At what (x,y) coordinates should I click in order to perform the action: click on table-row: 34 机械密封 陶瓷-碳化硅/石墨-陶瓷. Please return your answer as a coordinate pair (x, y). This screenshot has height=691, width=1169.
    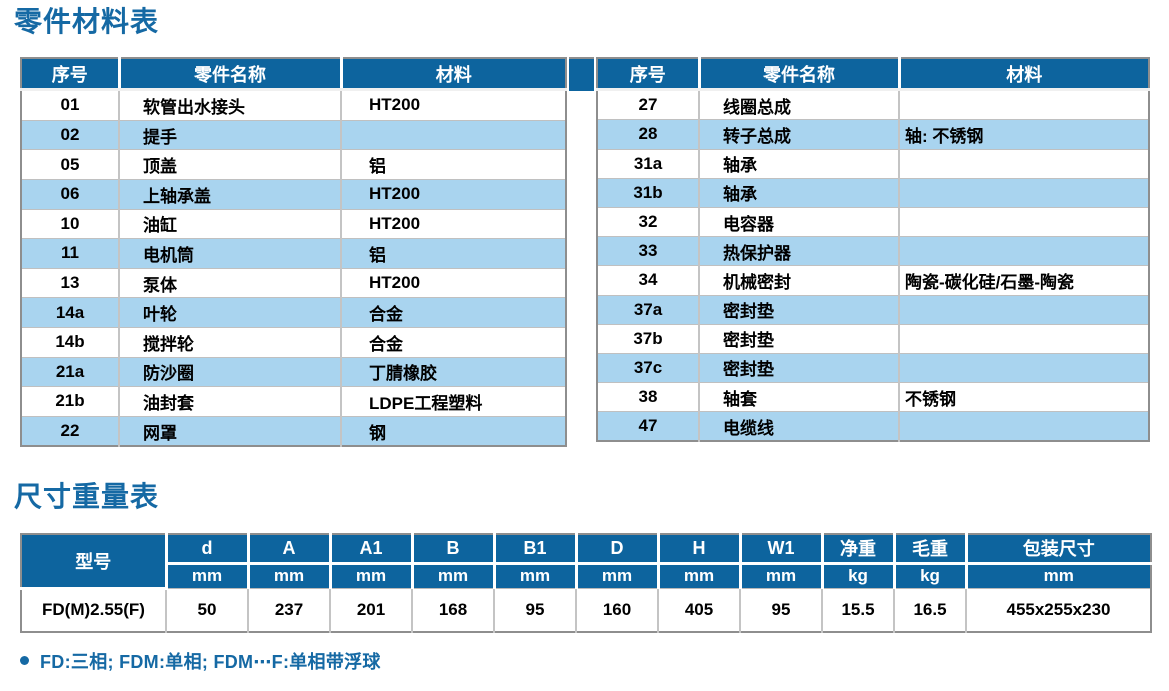
    Looking at the image, I should click on (873, 280).